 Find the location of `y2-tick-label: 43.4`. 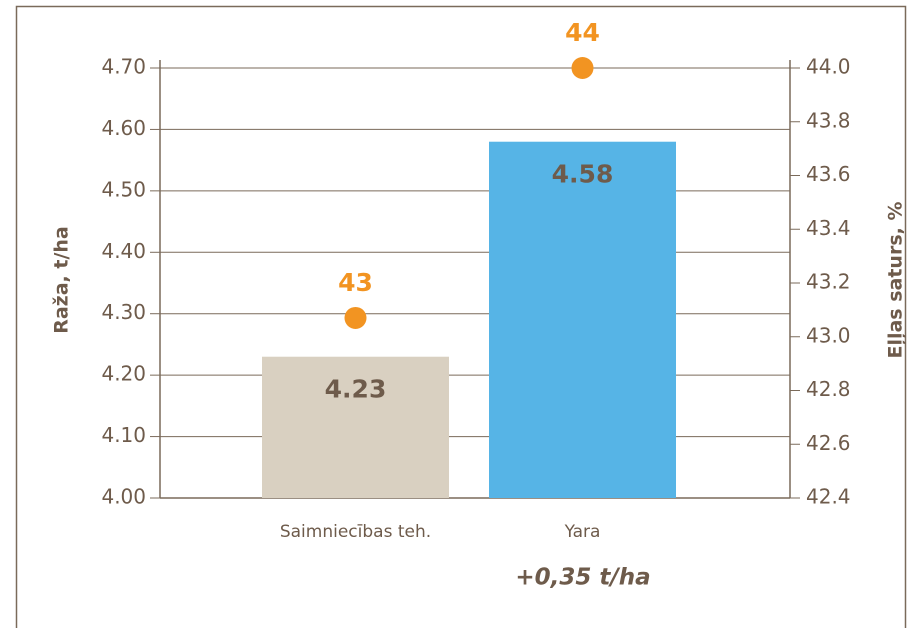

y2-tick-label: 43.4 is located at coordinates (828, 228).